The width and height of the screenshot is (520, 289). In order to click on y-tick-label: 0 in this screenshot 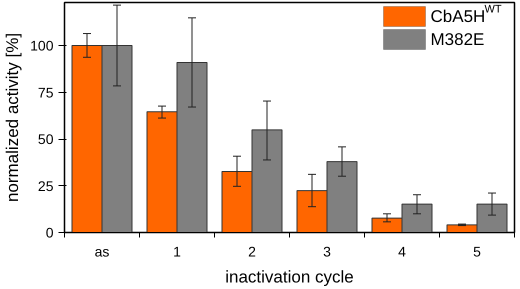, I will do `click(50, 232)`.